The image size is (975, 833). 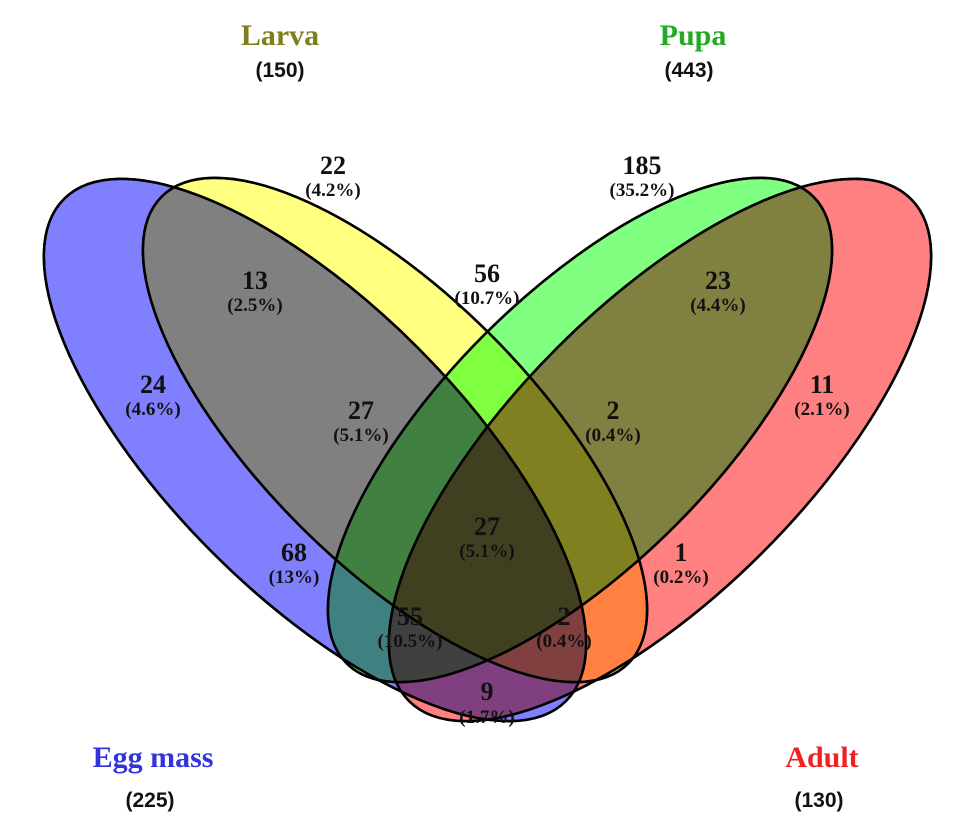 What do you see at coordinates (693, 35) in the screenshot?
I see `set-name-pupa: Pupa` at bounding box center [693, 35].